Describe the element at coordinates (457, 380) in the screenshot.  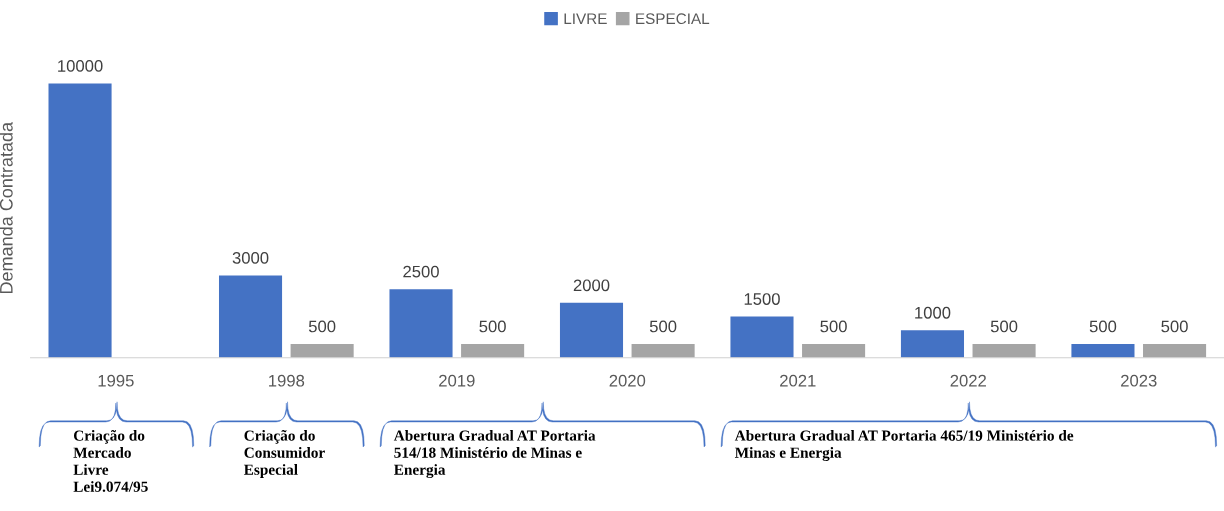
I see `x-tick-label: 2019` at that location.